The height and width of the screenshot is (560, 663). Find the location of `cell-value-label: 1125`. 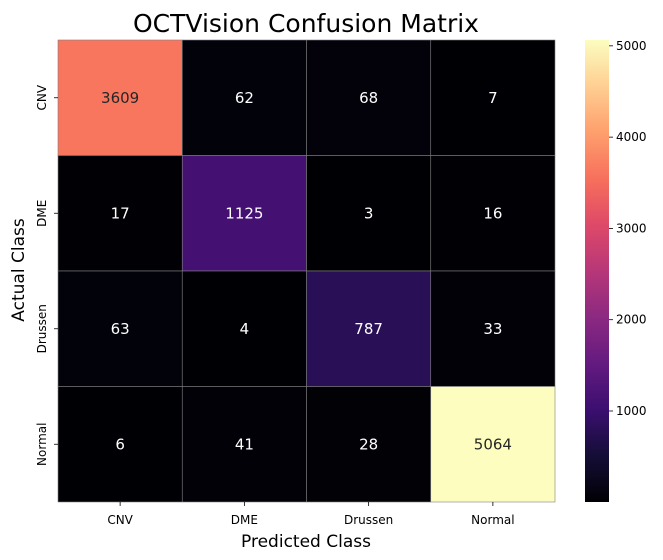

cell-value-label: 1125 is located at coordinates (244, 213).